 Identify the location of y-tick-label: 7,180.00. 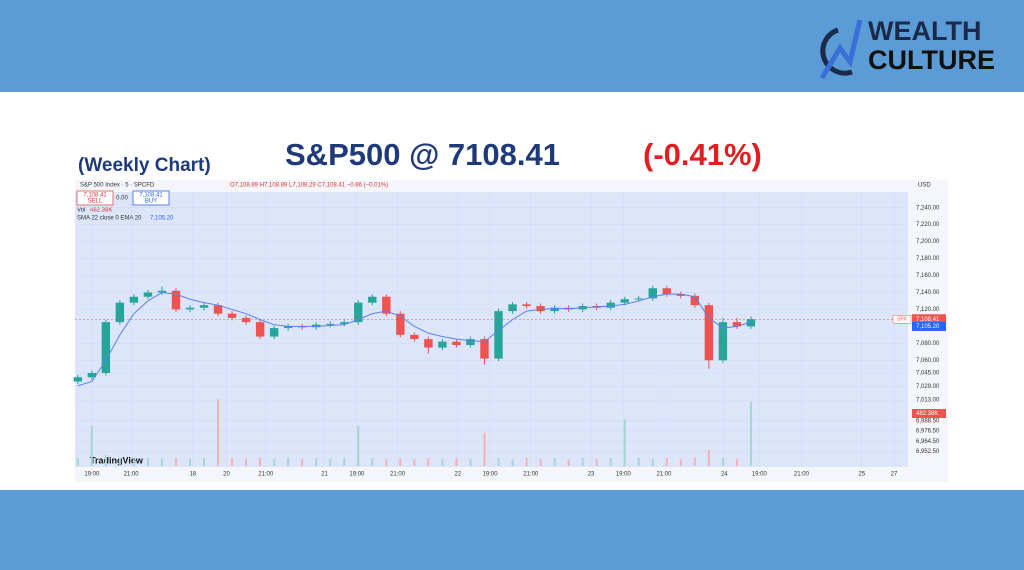
(928, 259).